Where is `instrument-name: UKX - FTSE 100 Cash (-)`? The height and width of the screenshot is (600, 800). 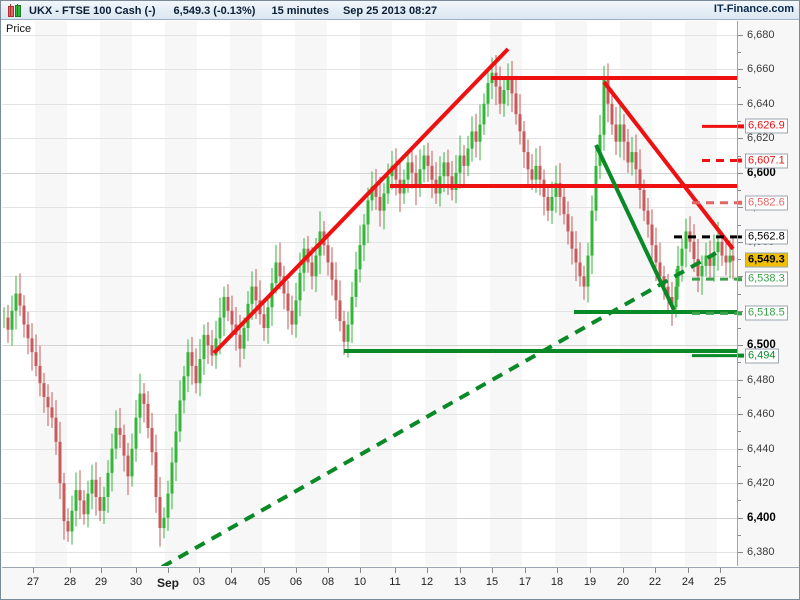 instrument-name: UKX - FTSE 100 Cash (-) is located at coordinates (92, 10).